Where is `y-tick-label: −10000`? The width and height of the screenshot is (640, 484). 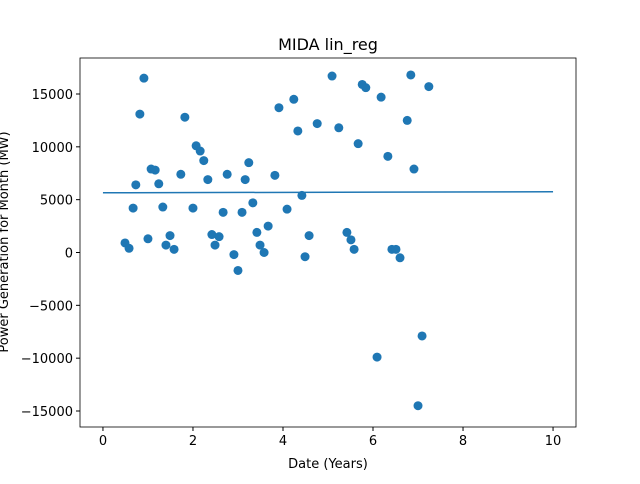
y-tick-label: −10000 is located at coordinates (47, 359).